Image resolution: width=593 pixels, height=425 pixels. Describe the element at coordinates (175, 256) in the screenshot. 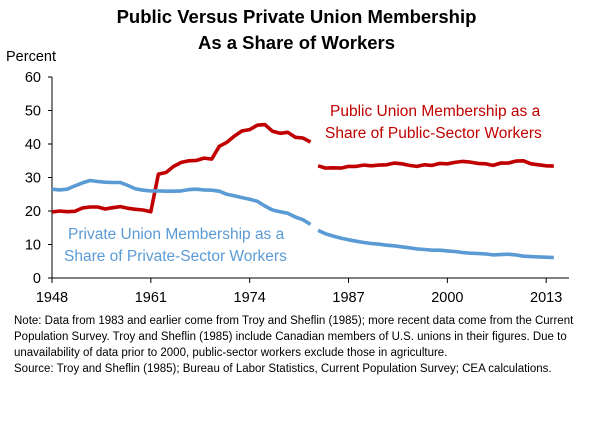

I see `private-series-label-line-2: Share of Private-Sector Workers` at that location.